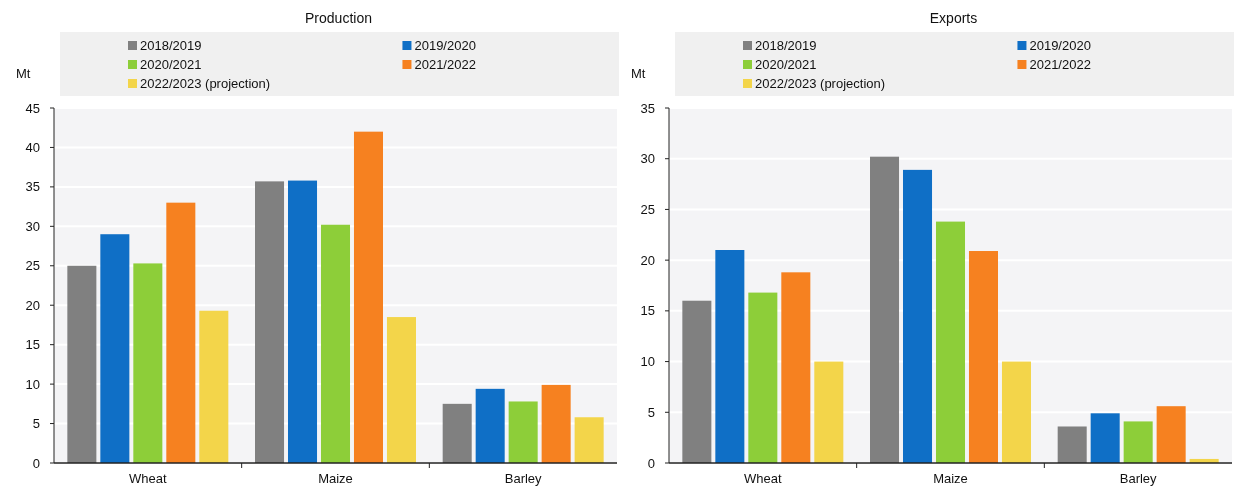 This screenshot has width=1246, height=493. What do you see at coordinates (32, 147) in the screenshot?
I see `y-tick-label: 40` at bounding box center [32, 147].